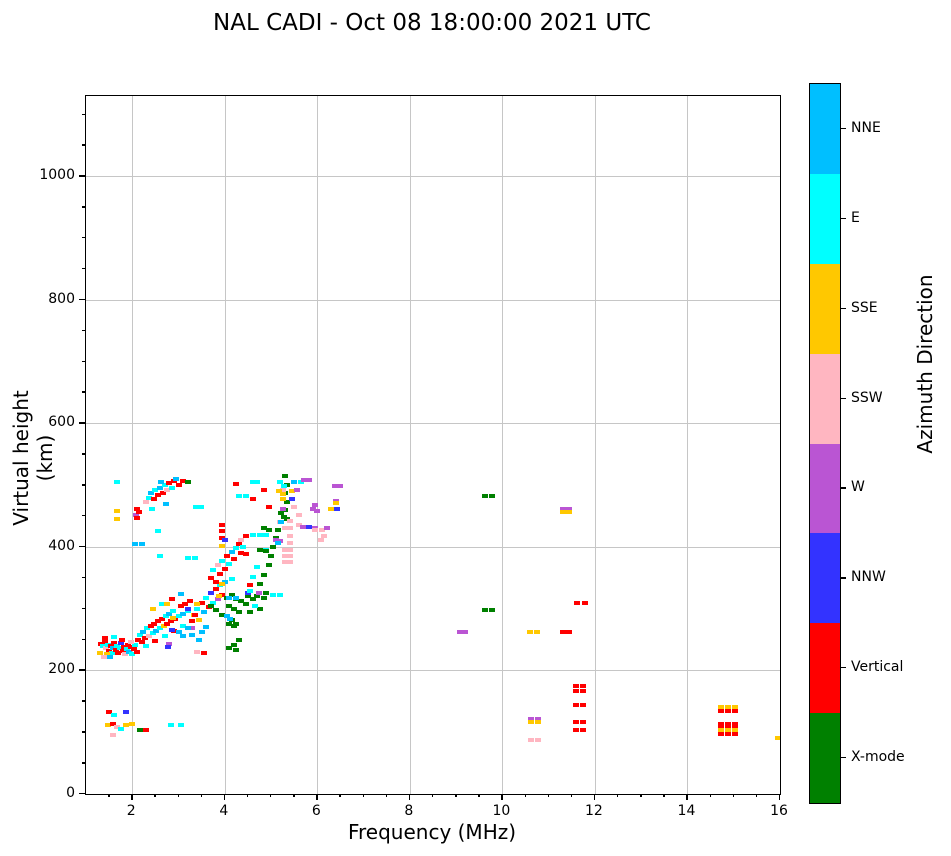 The width and height of the screenshot is (951, 856). I want to click on y-tick-label: 600, so click(61, 422).